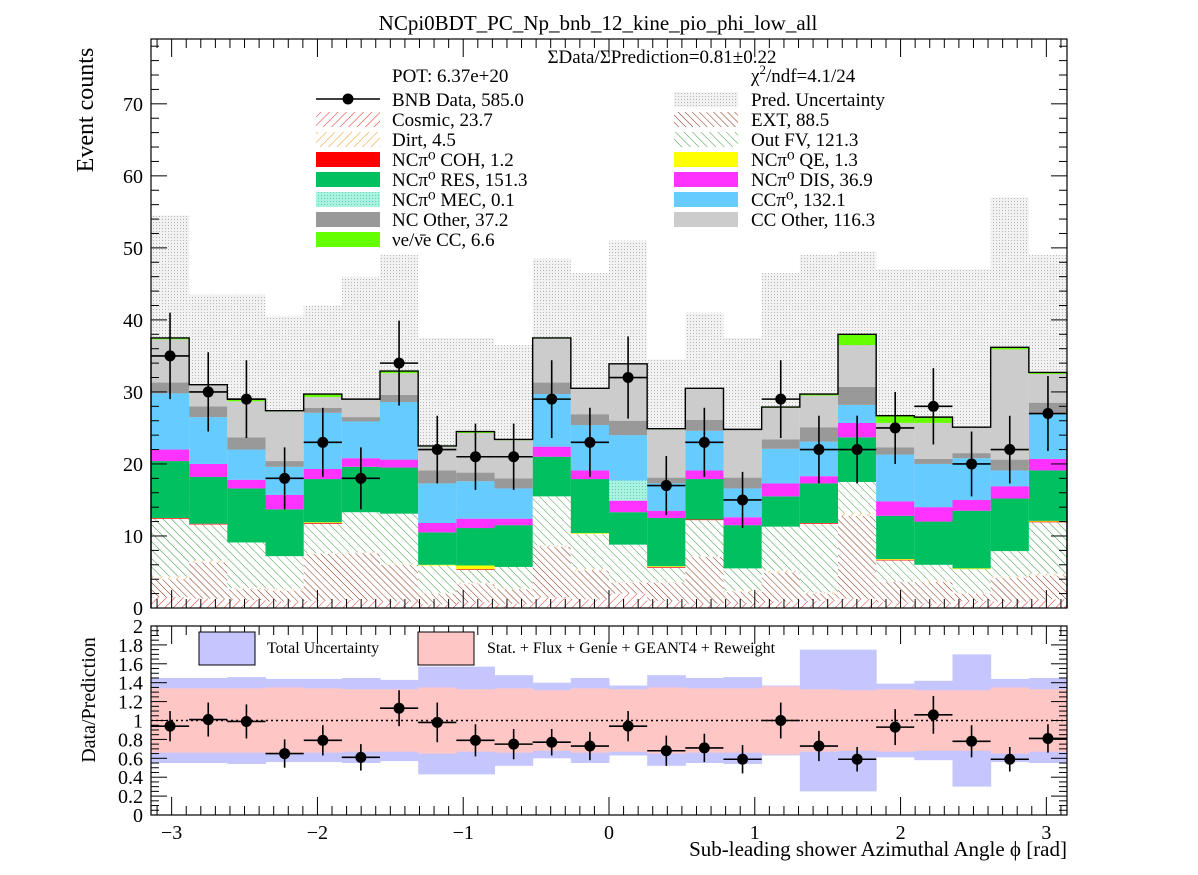  What do you see at coordinates (227, 648) in the screenshot?
I see `legend-swatch-total-unc` at bounding box center [227, 648].